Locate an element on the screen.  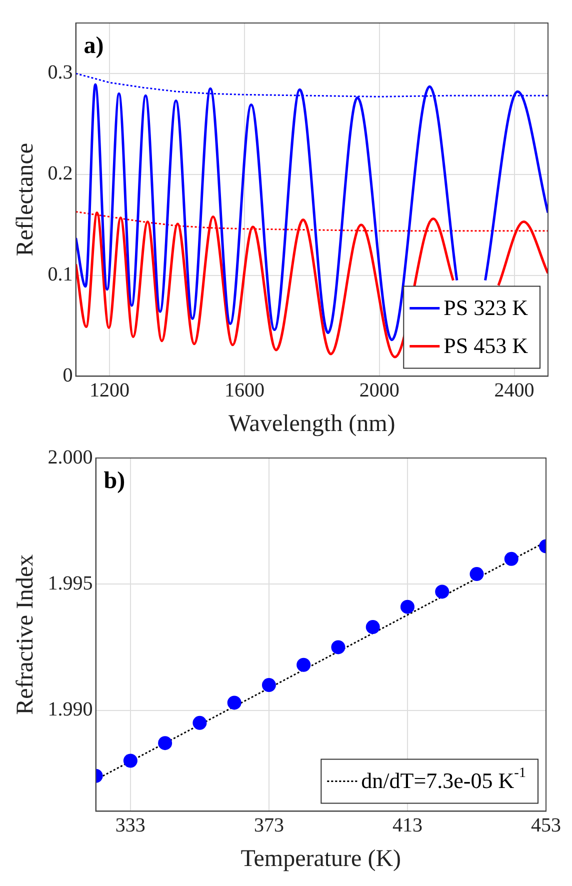
x-tick-label: 333 is located at coordinates (130, 825).